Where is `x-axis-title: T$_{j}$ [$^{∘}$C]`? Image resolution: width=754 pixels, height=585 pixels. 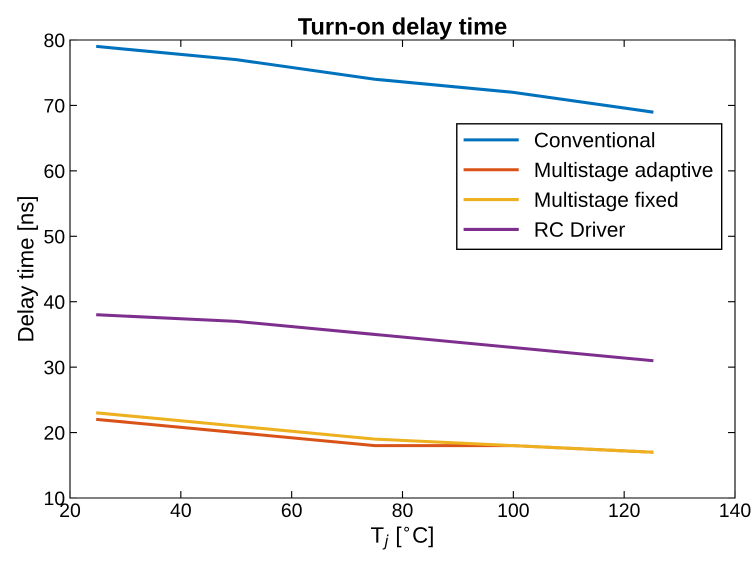 x-axis-title: T$_{j}$ [$^{∘}$C] is located at coordinates (402, 538).